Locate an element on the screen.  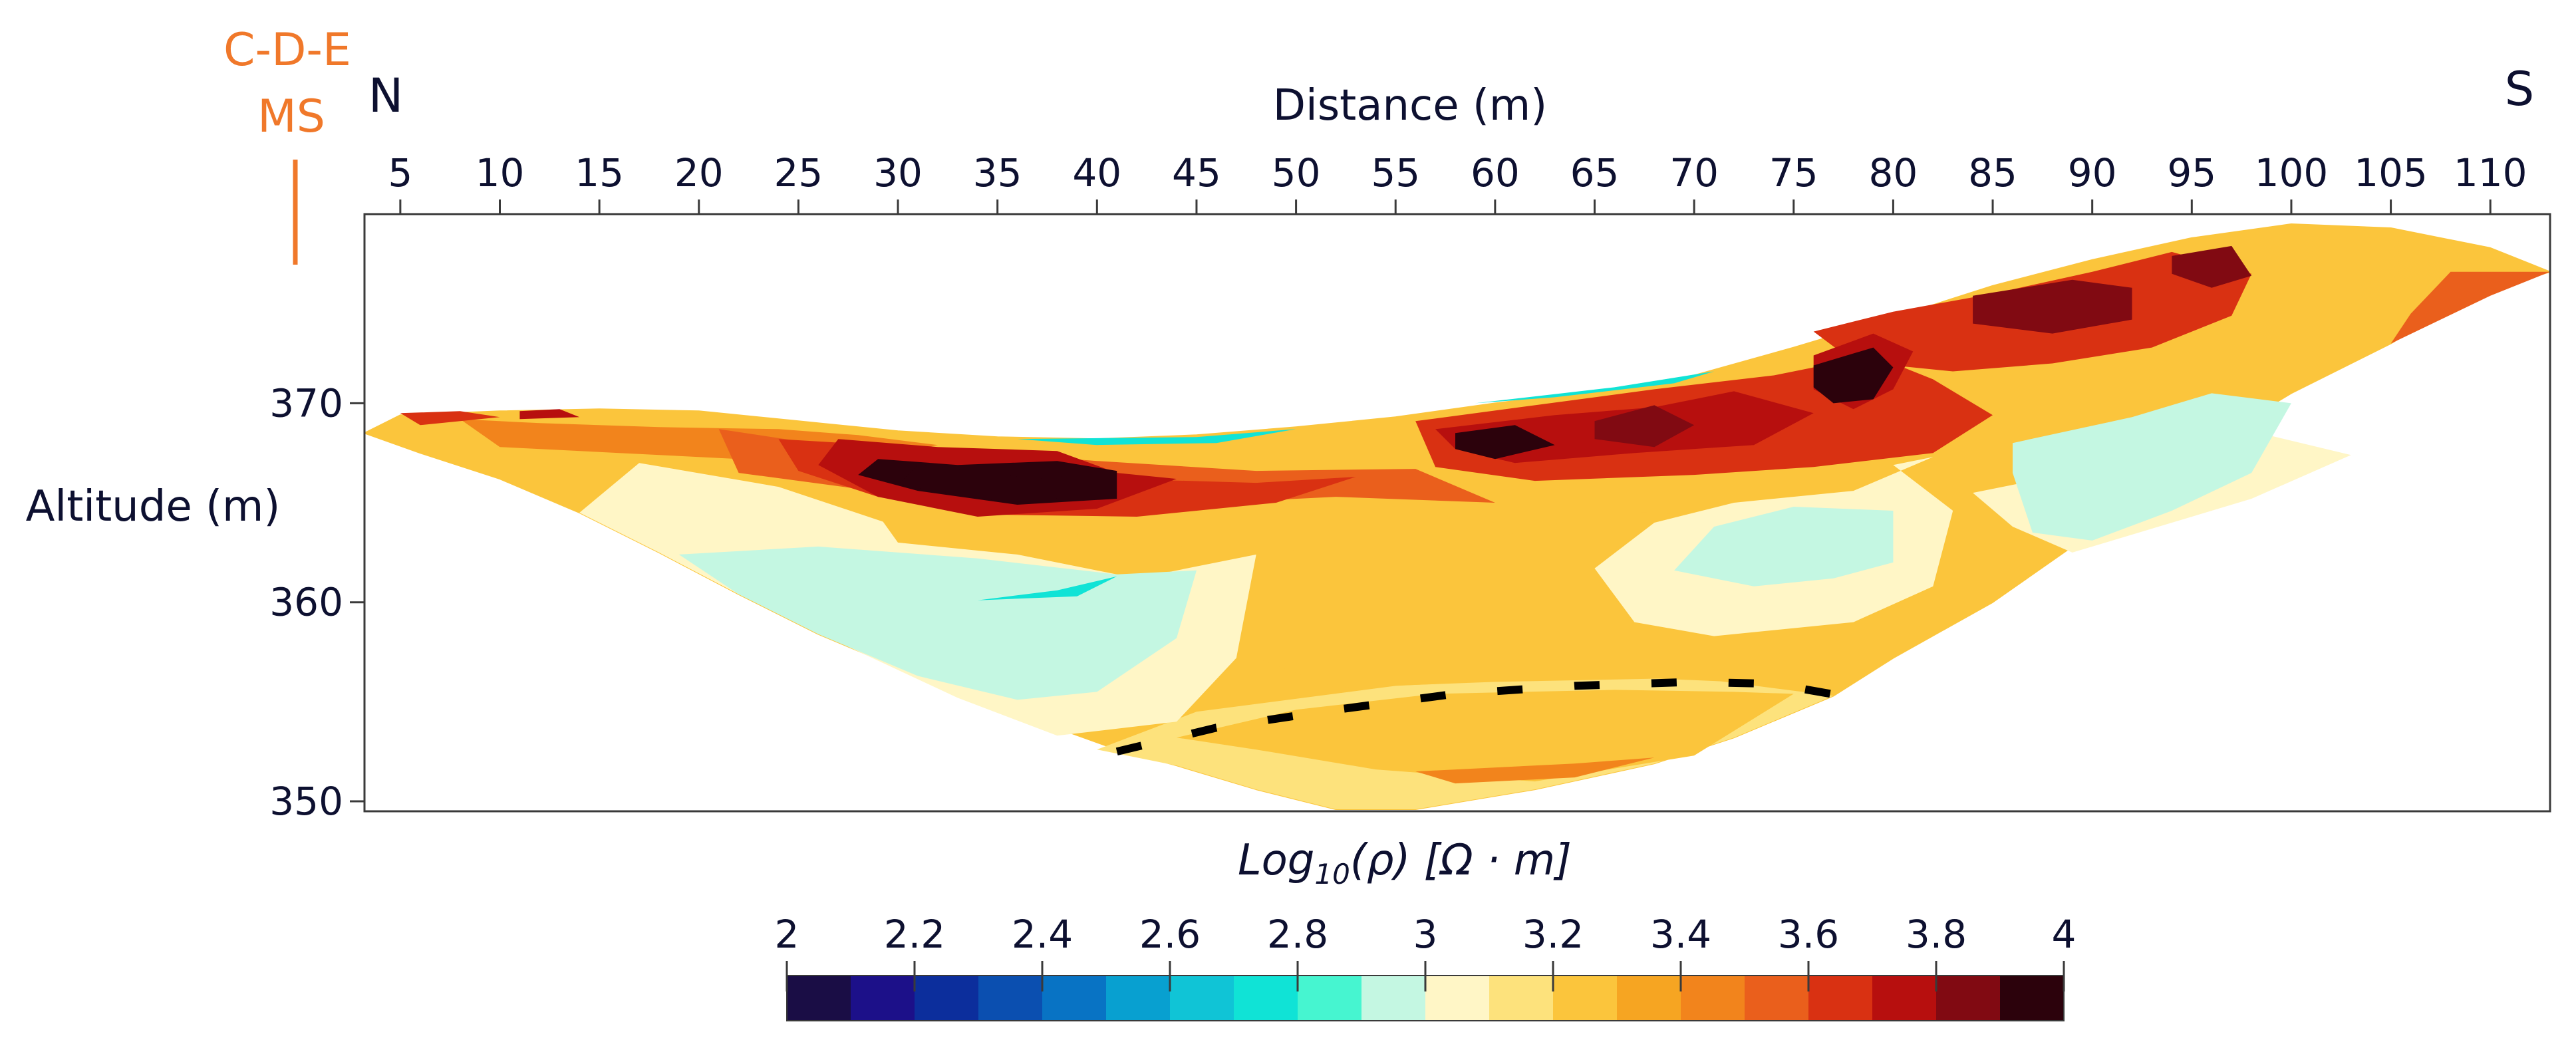
y-tick-label-370: 370 is located at coordinates (306, 403).